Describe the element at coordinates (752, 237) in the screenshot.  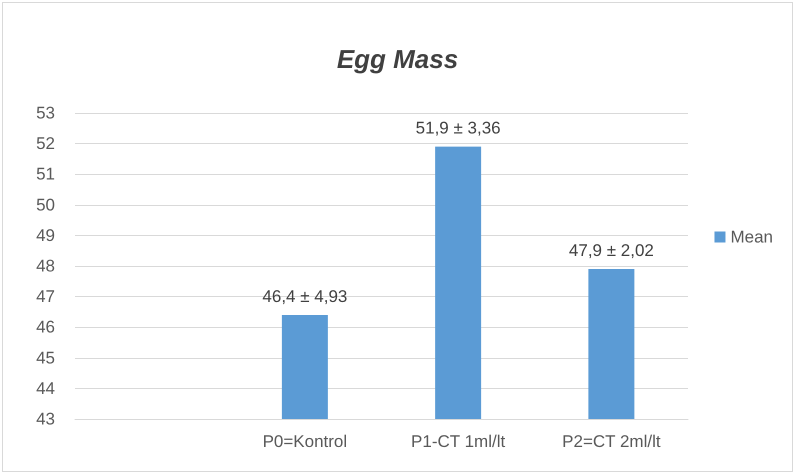
I see `legend-label: Mean` at that location.